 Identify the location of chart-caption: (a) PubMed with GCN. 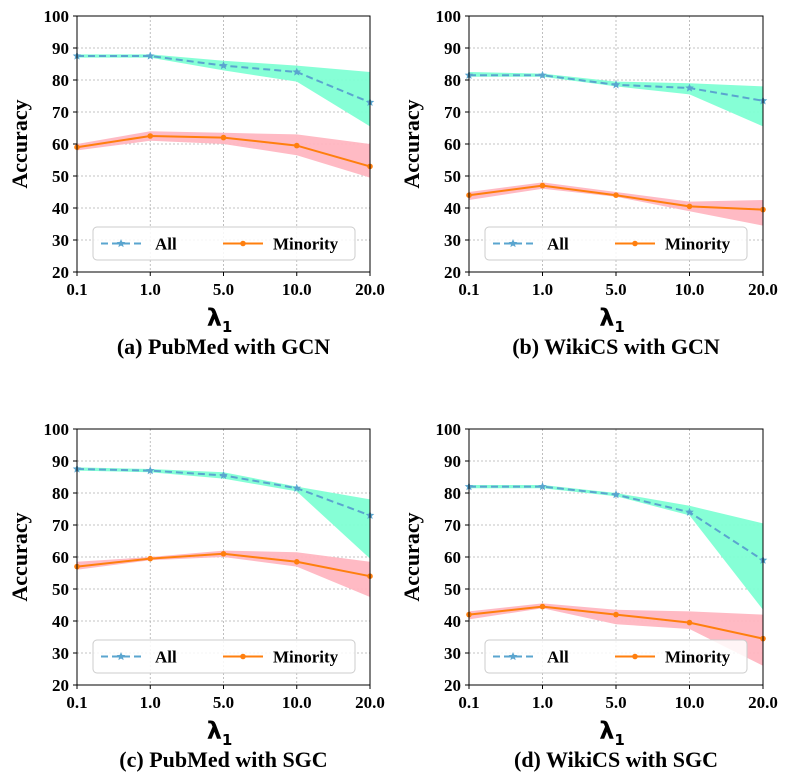
(223, 346).